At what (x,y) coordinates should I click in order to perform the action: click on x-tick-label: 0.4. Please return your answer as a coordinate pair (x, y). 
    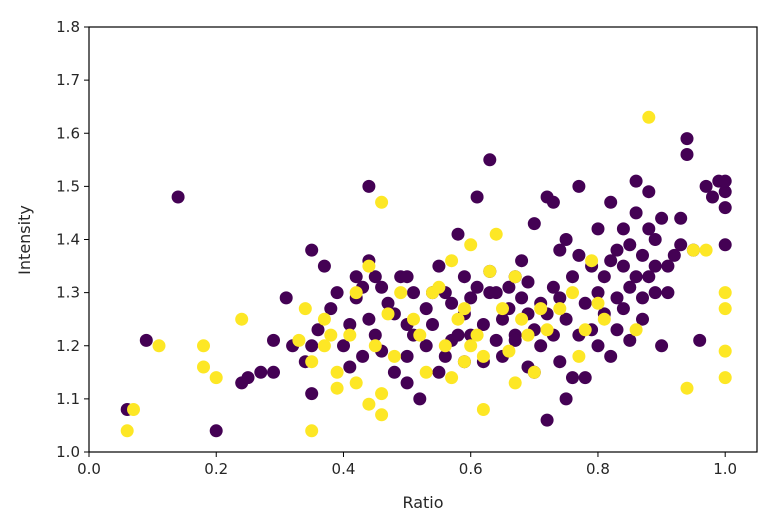
    Looking at the image, I should click on (344, 469).